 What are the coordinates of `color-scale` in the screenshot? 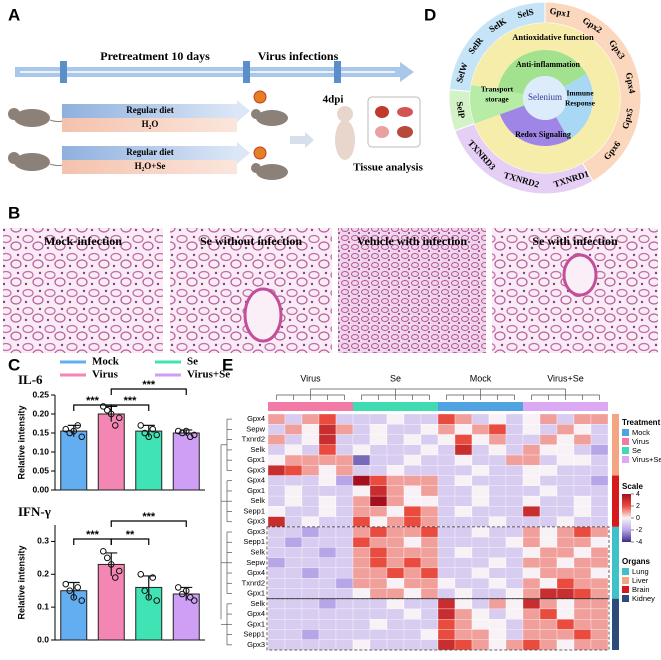 It's located at (626, 518).